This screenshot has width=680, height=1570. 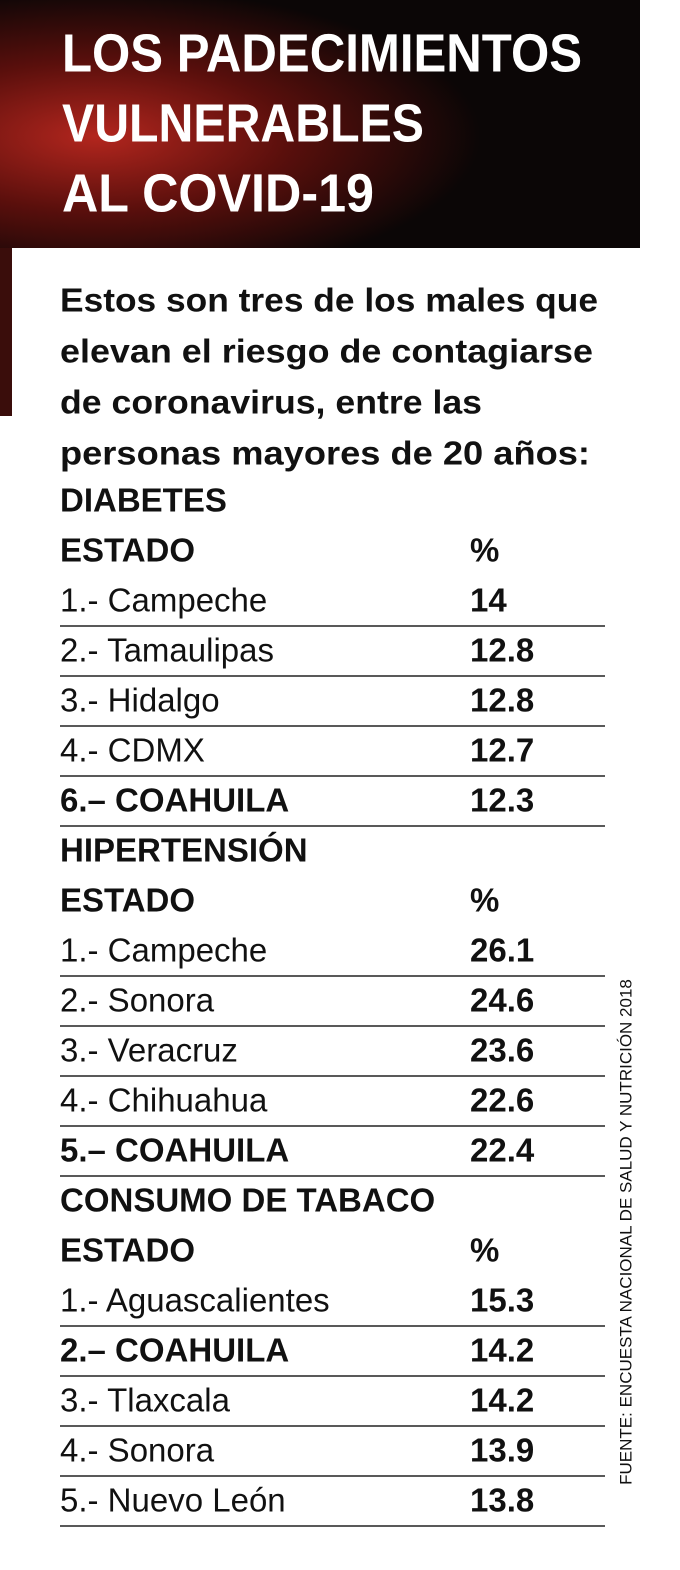 I want to click on row-value: 12.3, so click(x=502, y=800).